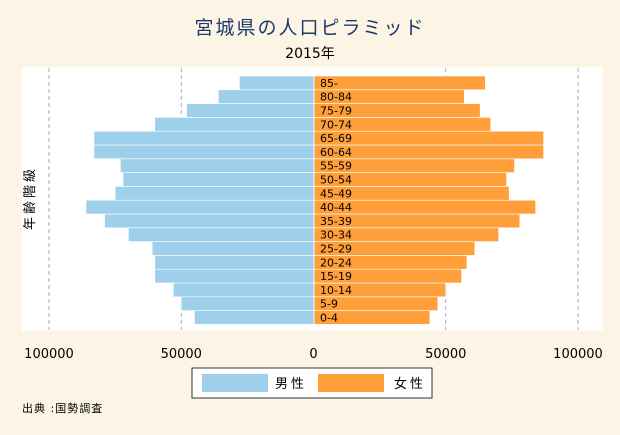  I want to click on age-label-5-9: 5-9, so click(329, 304).